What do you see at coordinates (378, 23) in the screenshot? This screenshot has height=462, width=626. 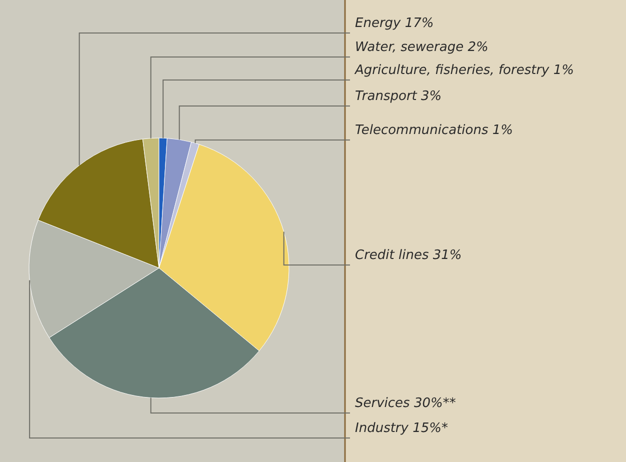 I see `slice-label: Energy` at bounding box center [378, 23].